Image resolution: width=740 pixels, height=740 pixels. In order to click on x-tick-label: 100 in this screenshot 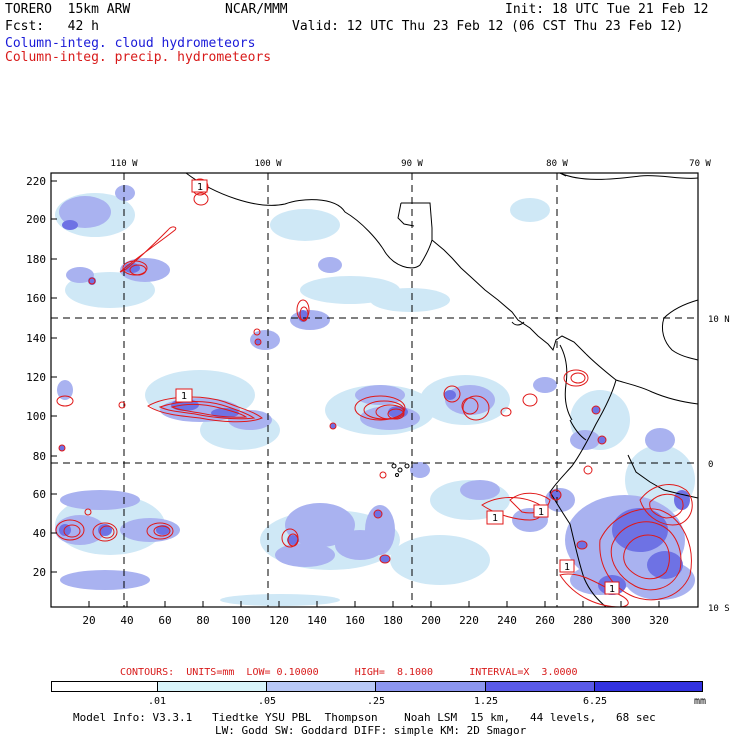, I will do `click(241, 620)`.